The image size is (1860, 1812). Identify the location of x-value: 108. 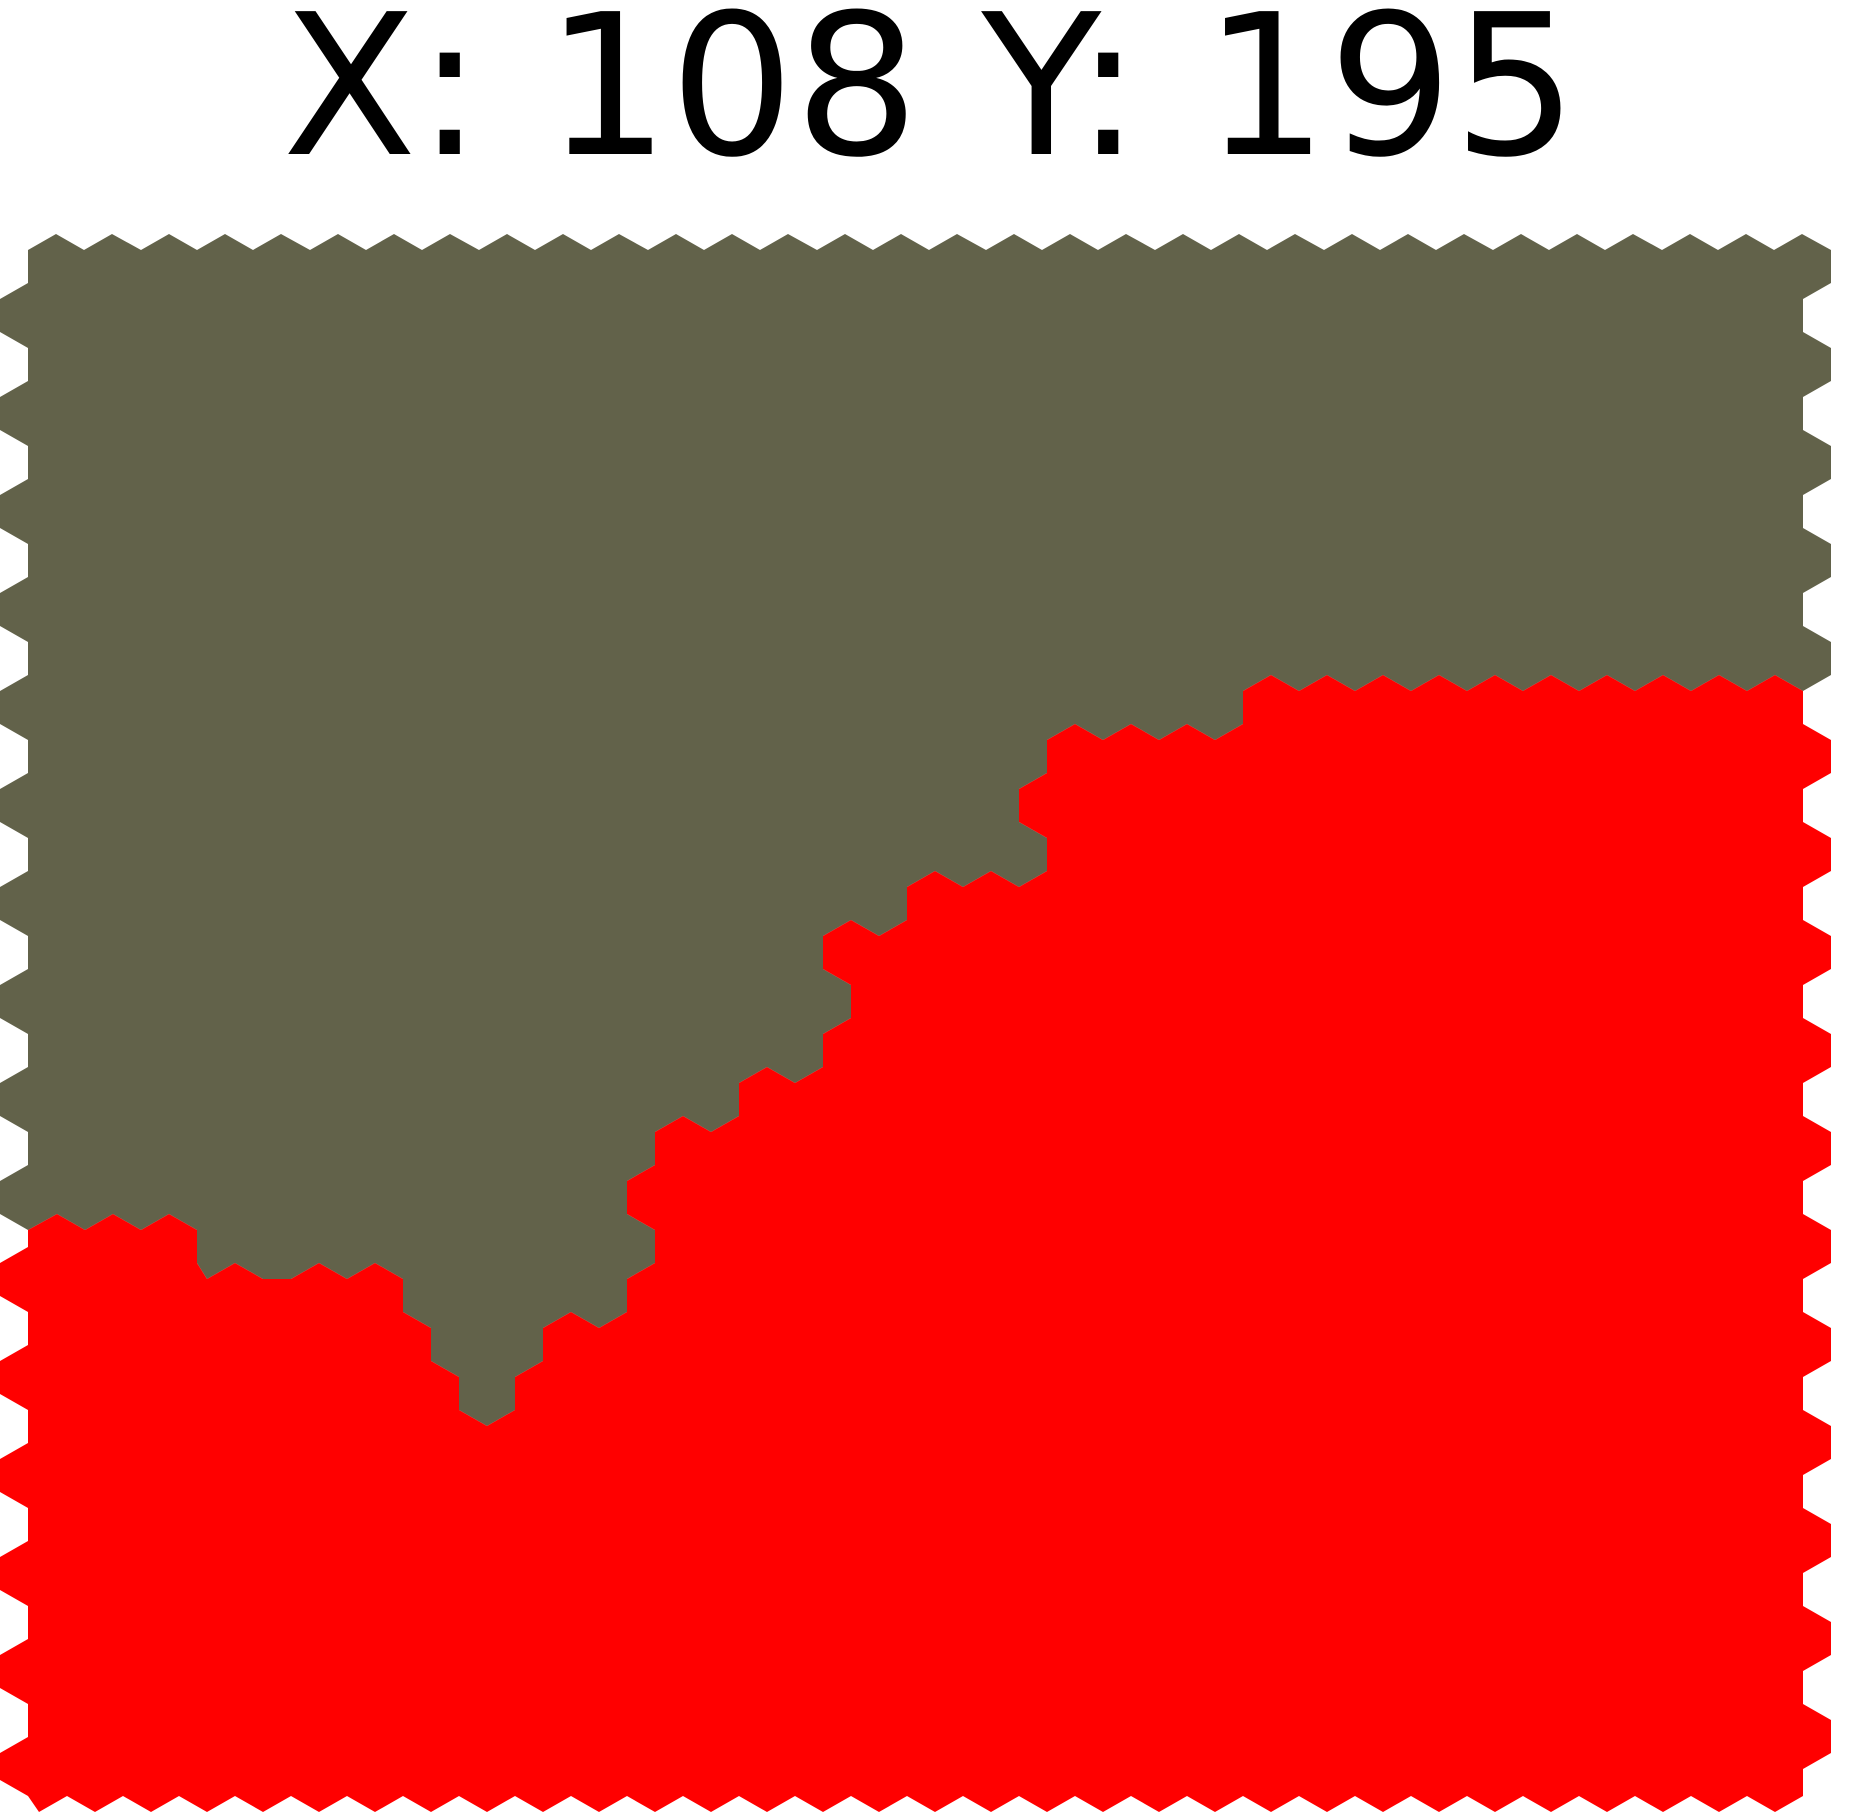
(732, 100).